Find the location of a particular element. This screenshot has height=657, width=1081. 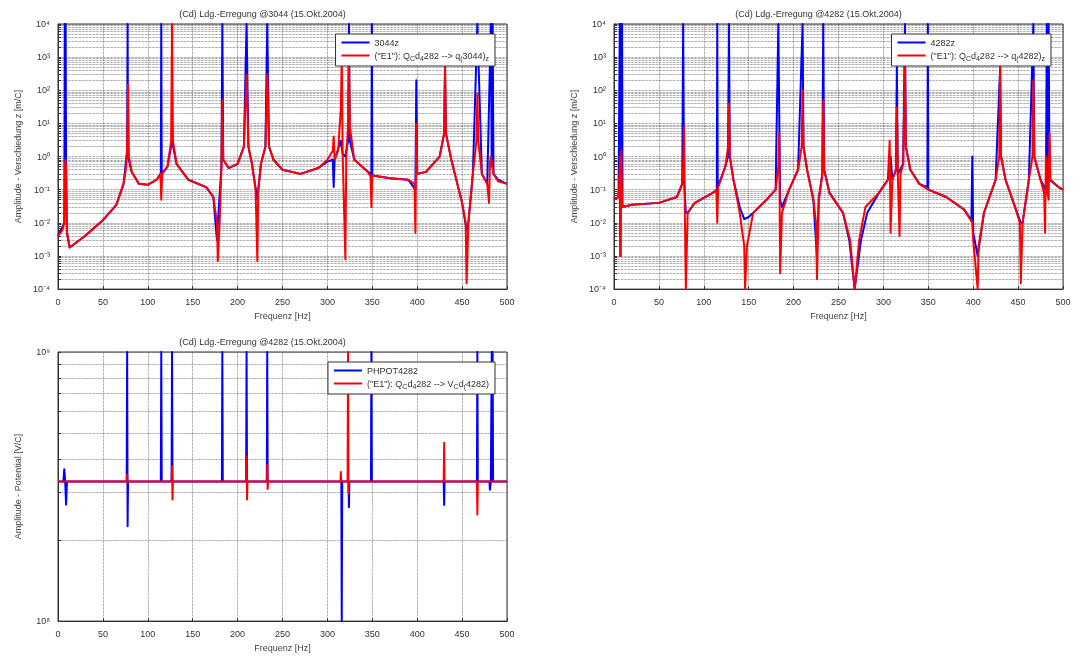

y-axis-title: Amplitude - Potential [V/C] is located at coordinates (17, 486).